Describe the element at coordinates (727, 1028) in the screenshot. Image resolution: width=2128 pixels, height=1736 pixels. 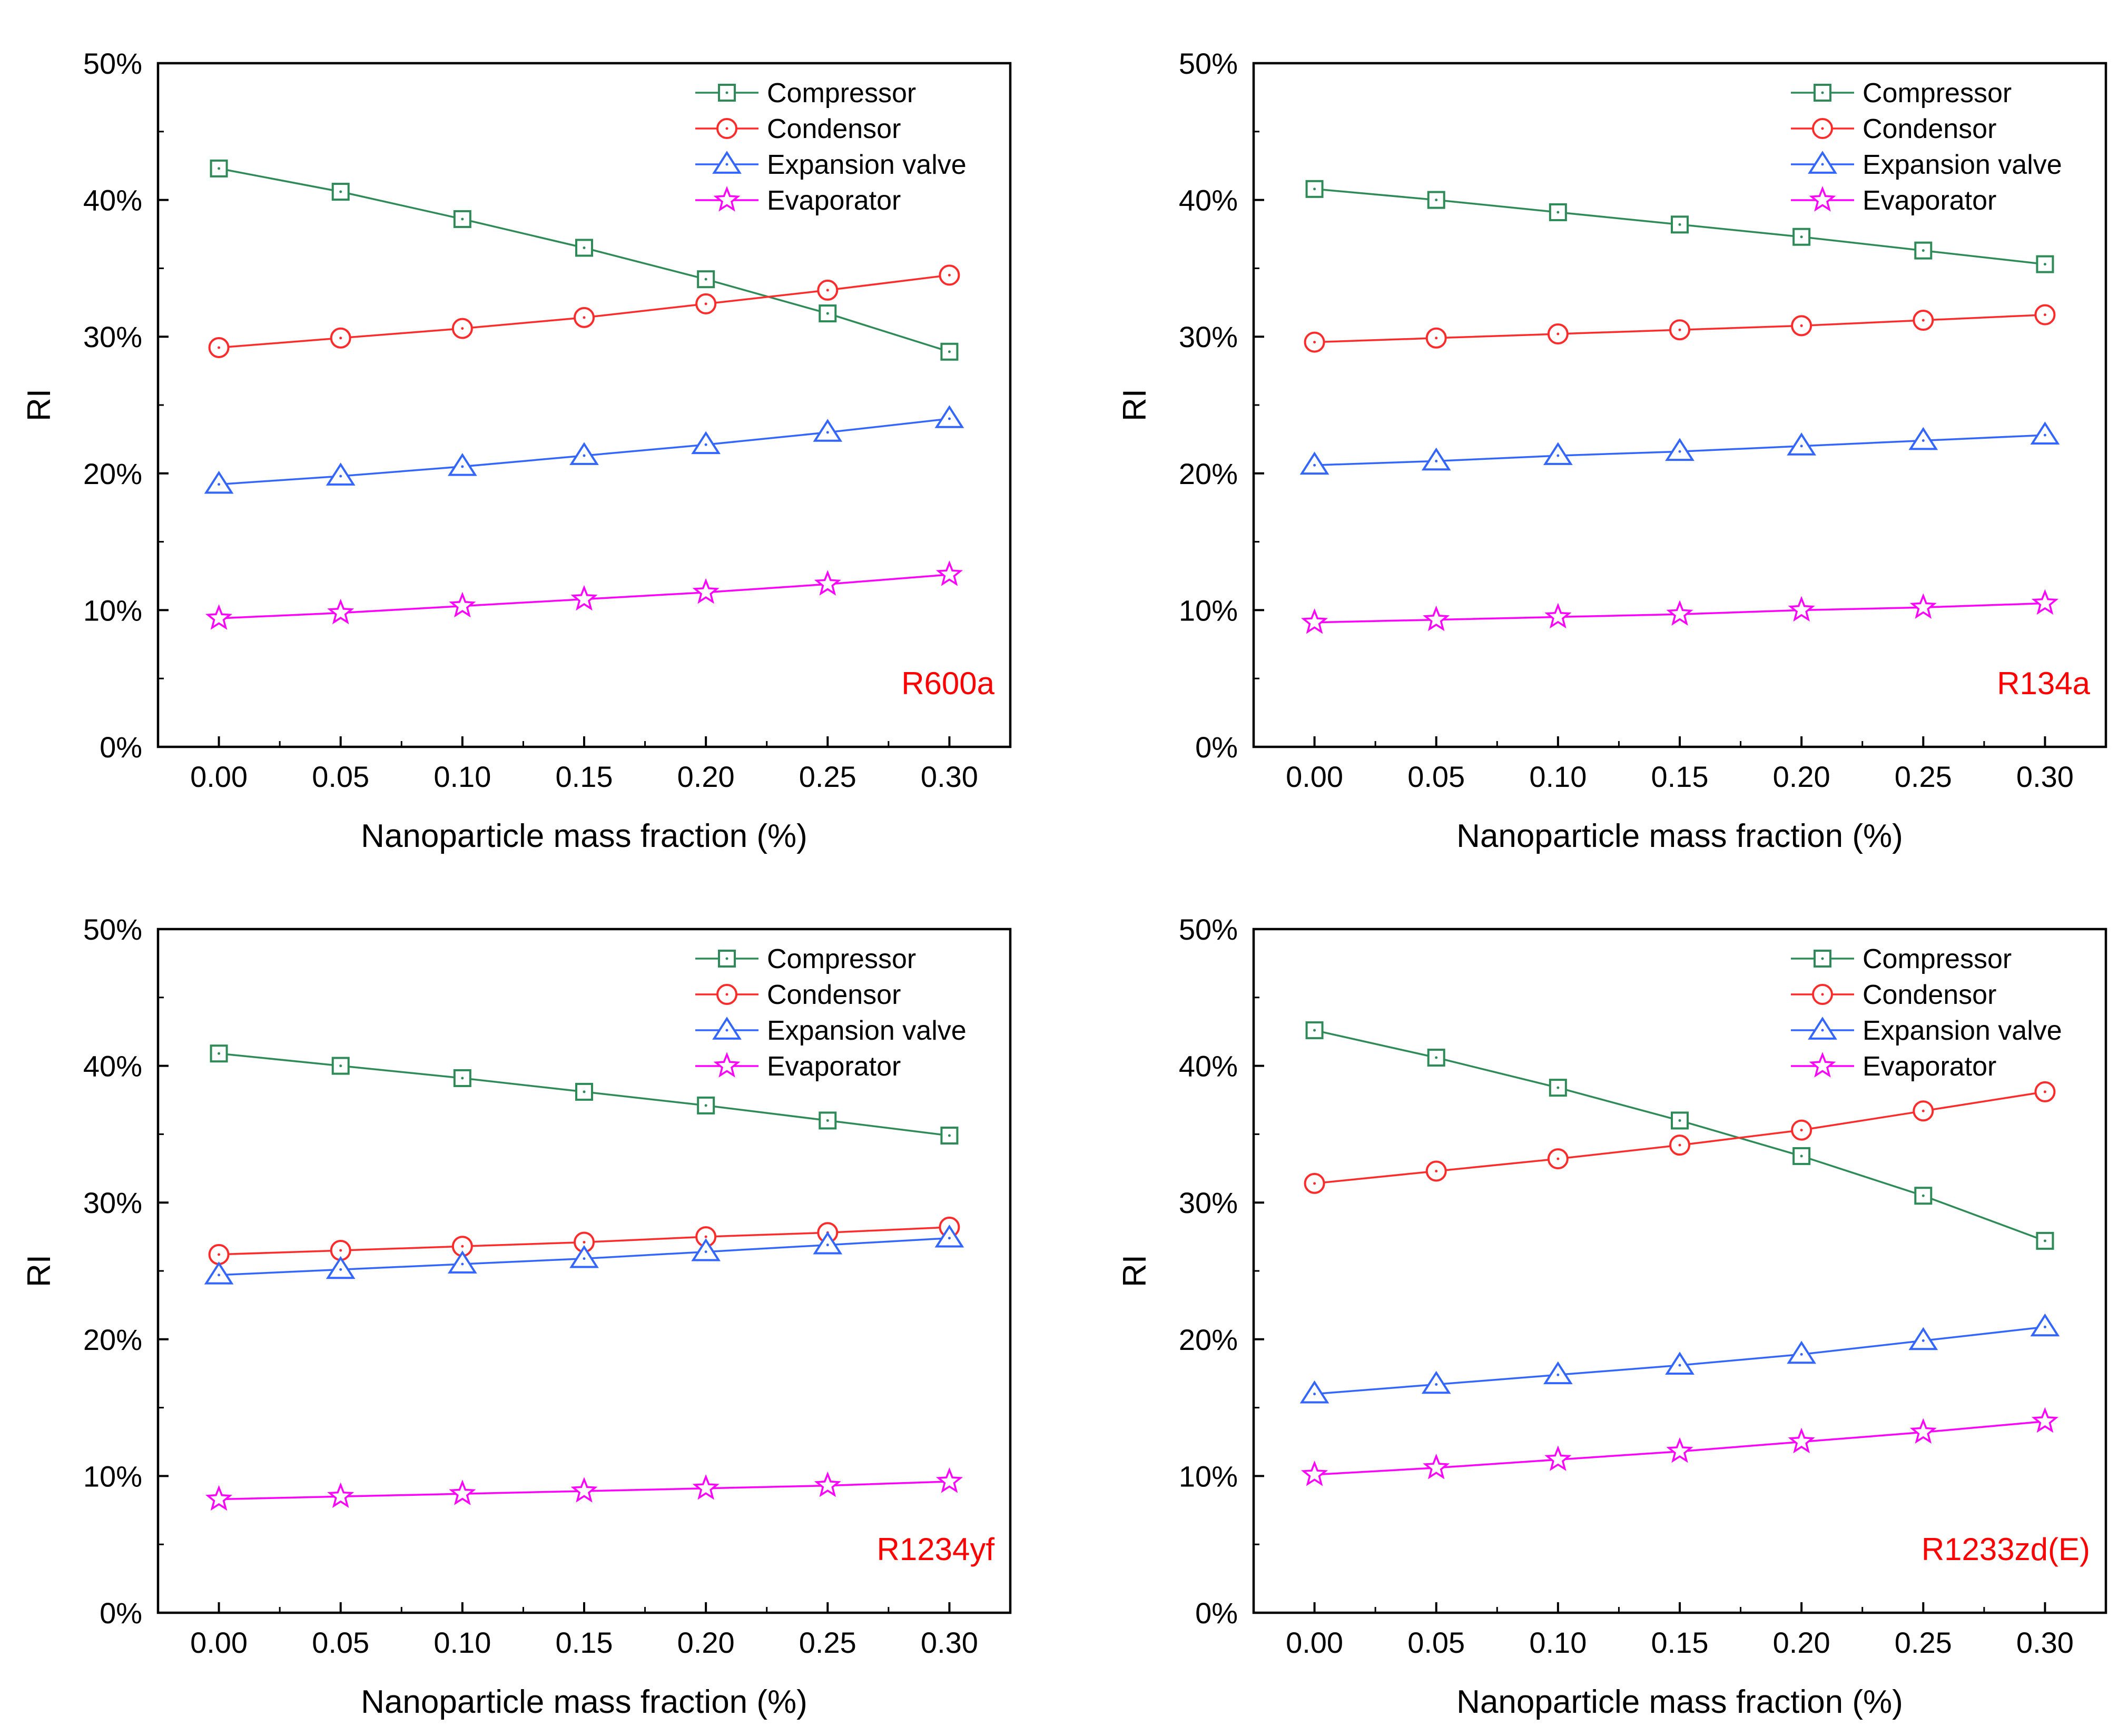
I see `legend-marker-triangle` at that location.